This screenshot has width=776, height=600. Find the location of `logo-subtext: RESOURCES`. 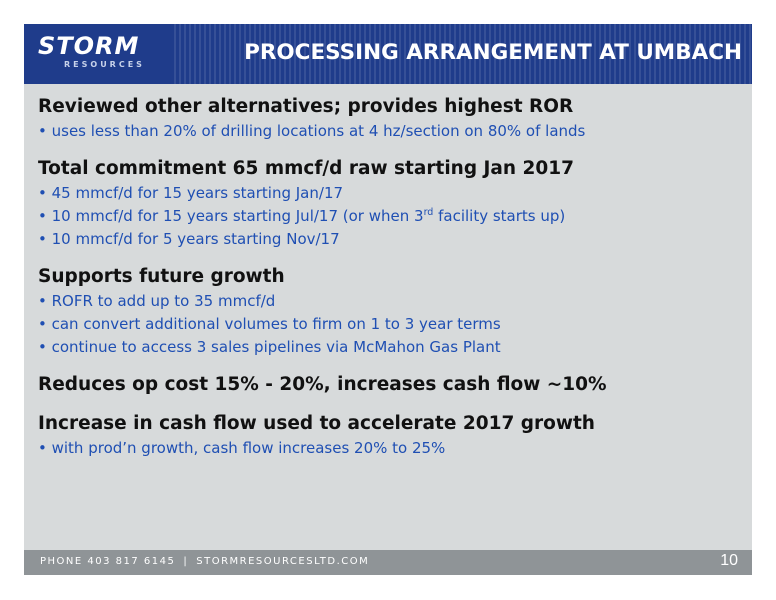

logo-subtext: RESOURCES is located at coordinates (104, 64).